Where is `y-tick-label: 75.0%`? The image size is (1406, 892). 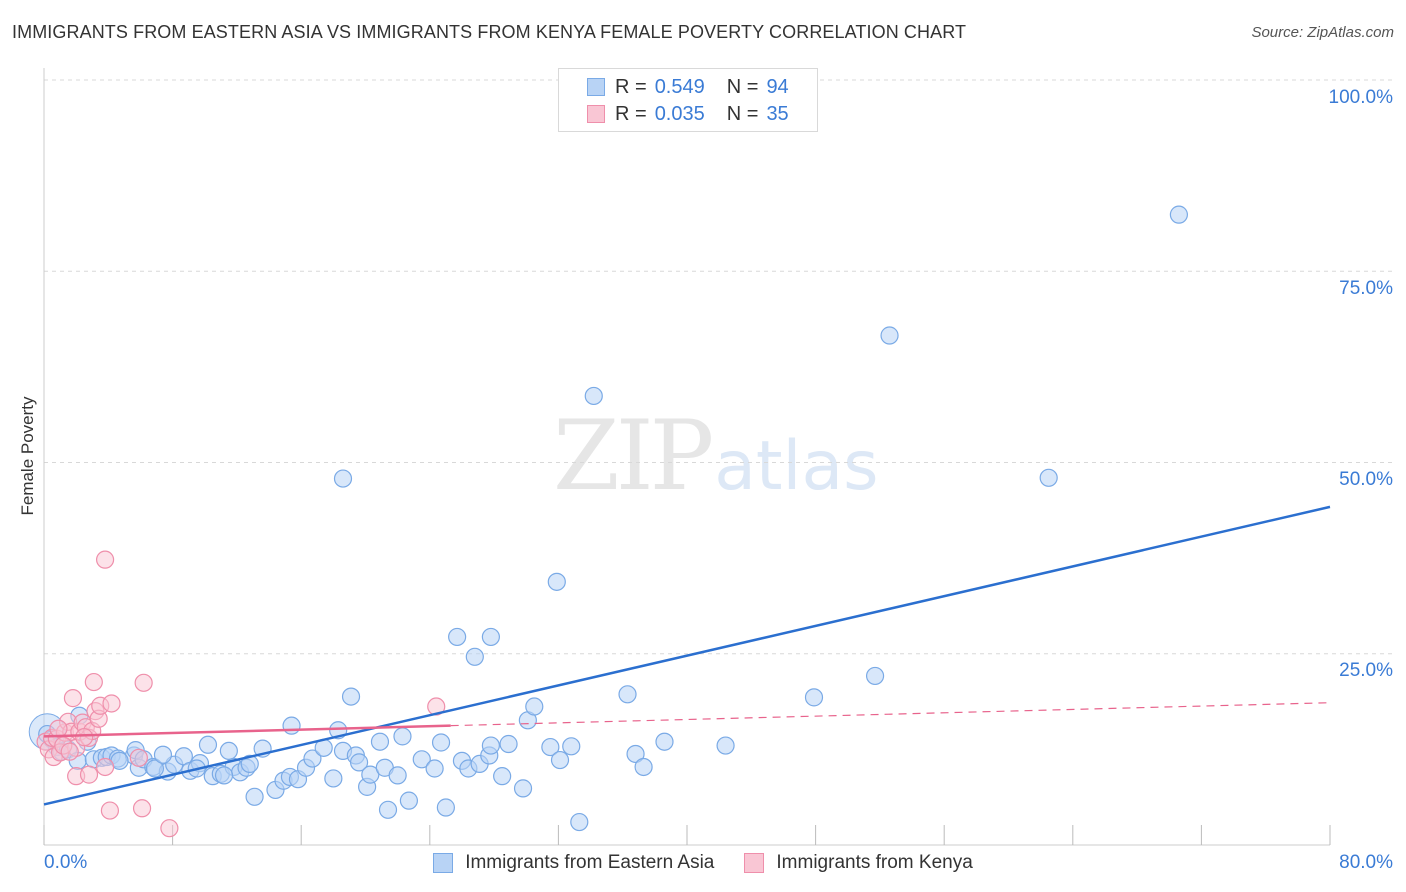
y-tick-label: 75.0% is located at coordinates (1366, 288).